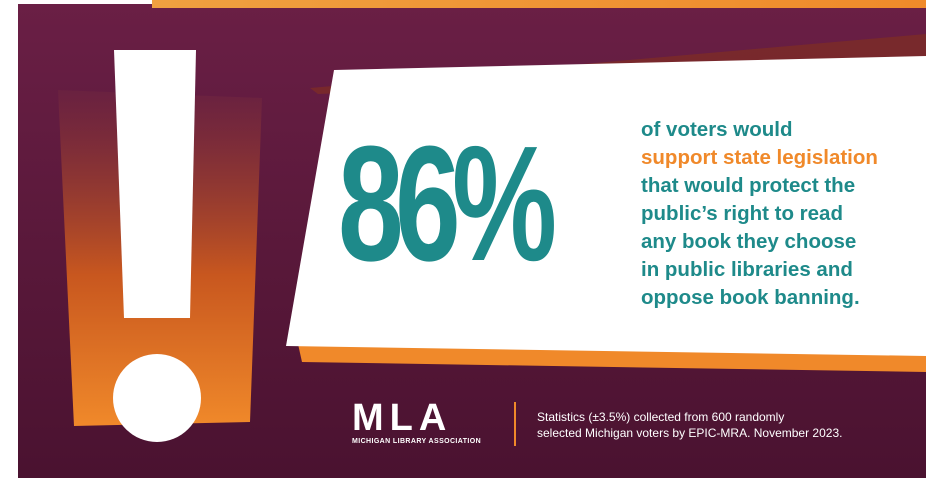 This screenshot has width=926, height=483. I want to click on exclamation-icon, so click(157, 246).